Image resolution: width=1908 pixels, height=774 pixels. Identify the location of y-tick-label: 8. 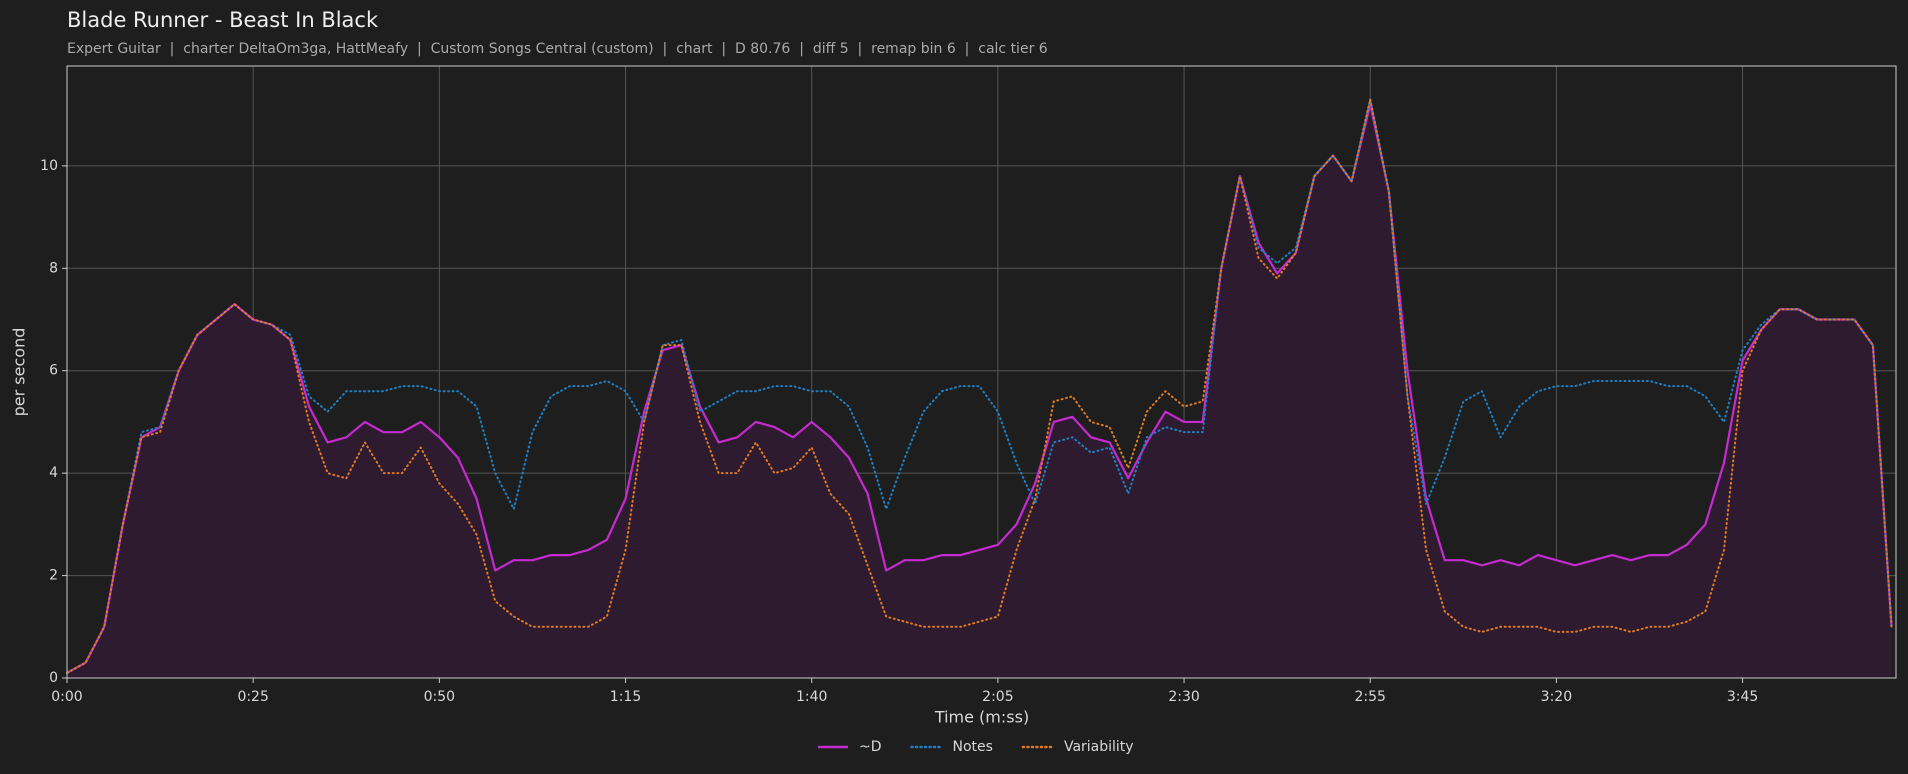
(53, 268).